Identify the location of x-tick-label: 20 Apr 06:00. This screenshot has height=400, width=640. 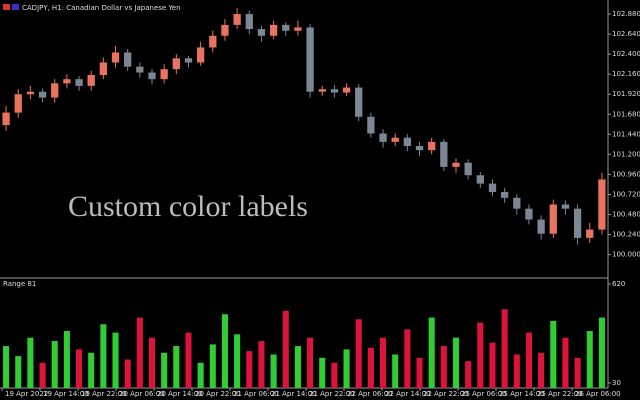
(142, 394).